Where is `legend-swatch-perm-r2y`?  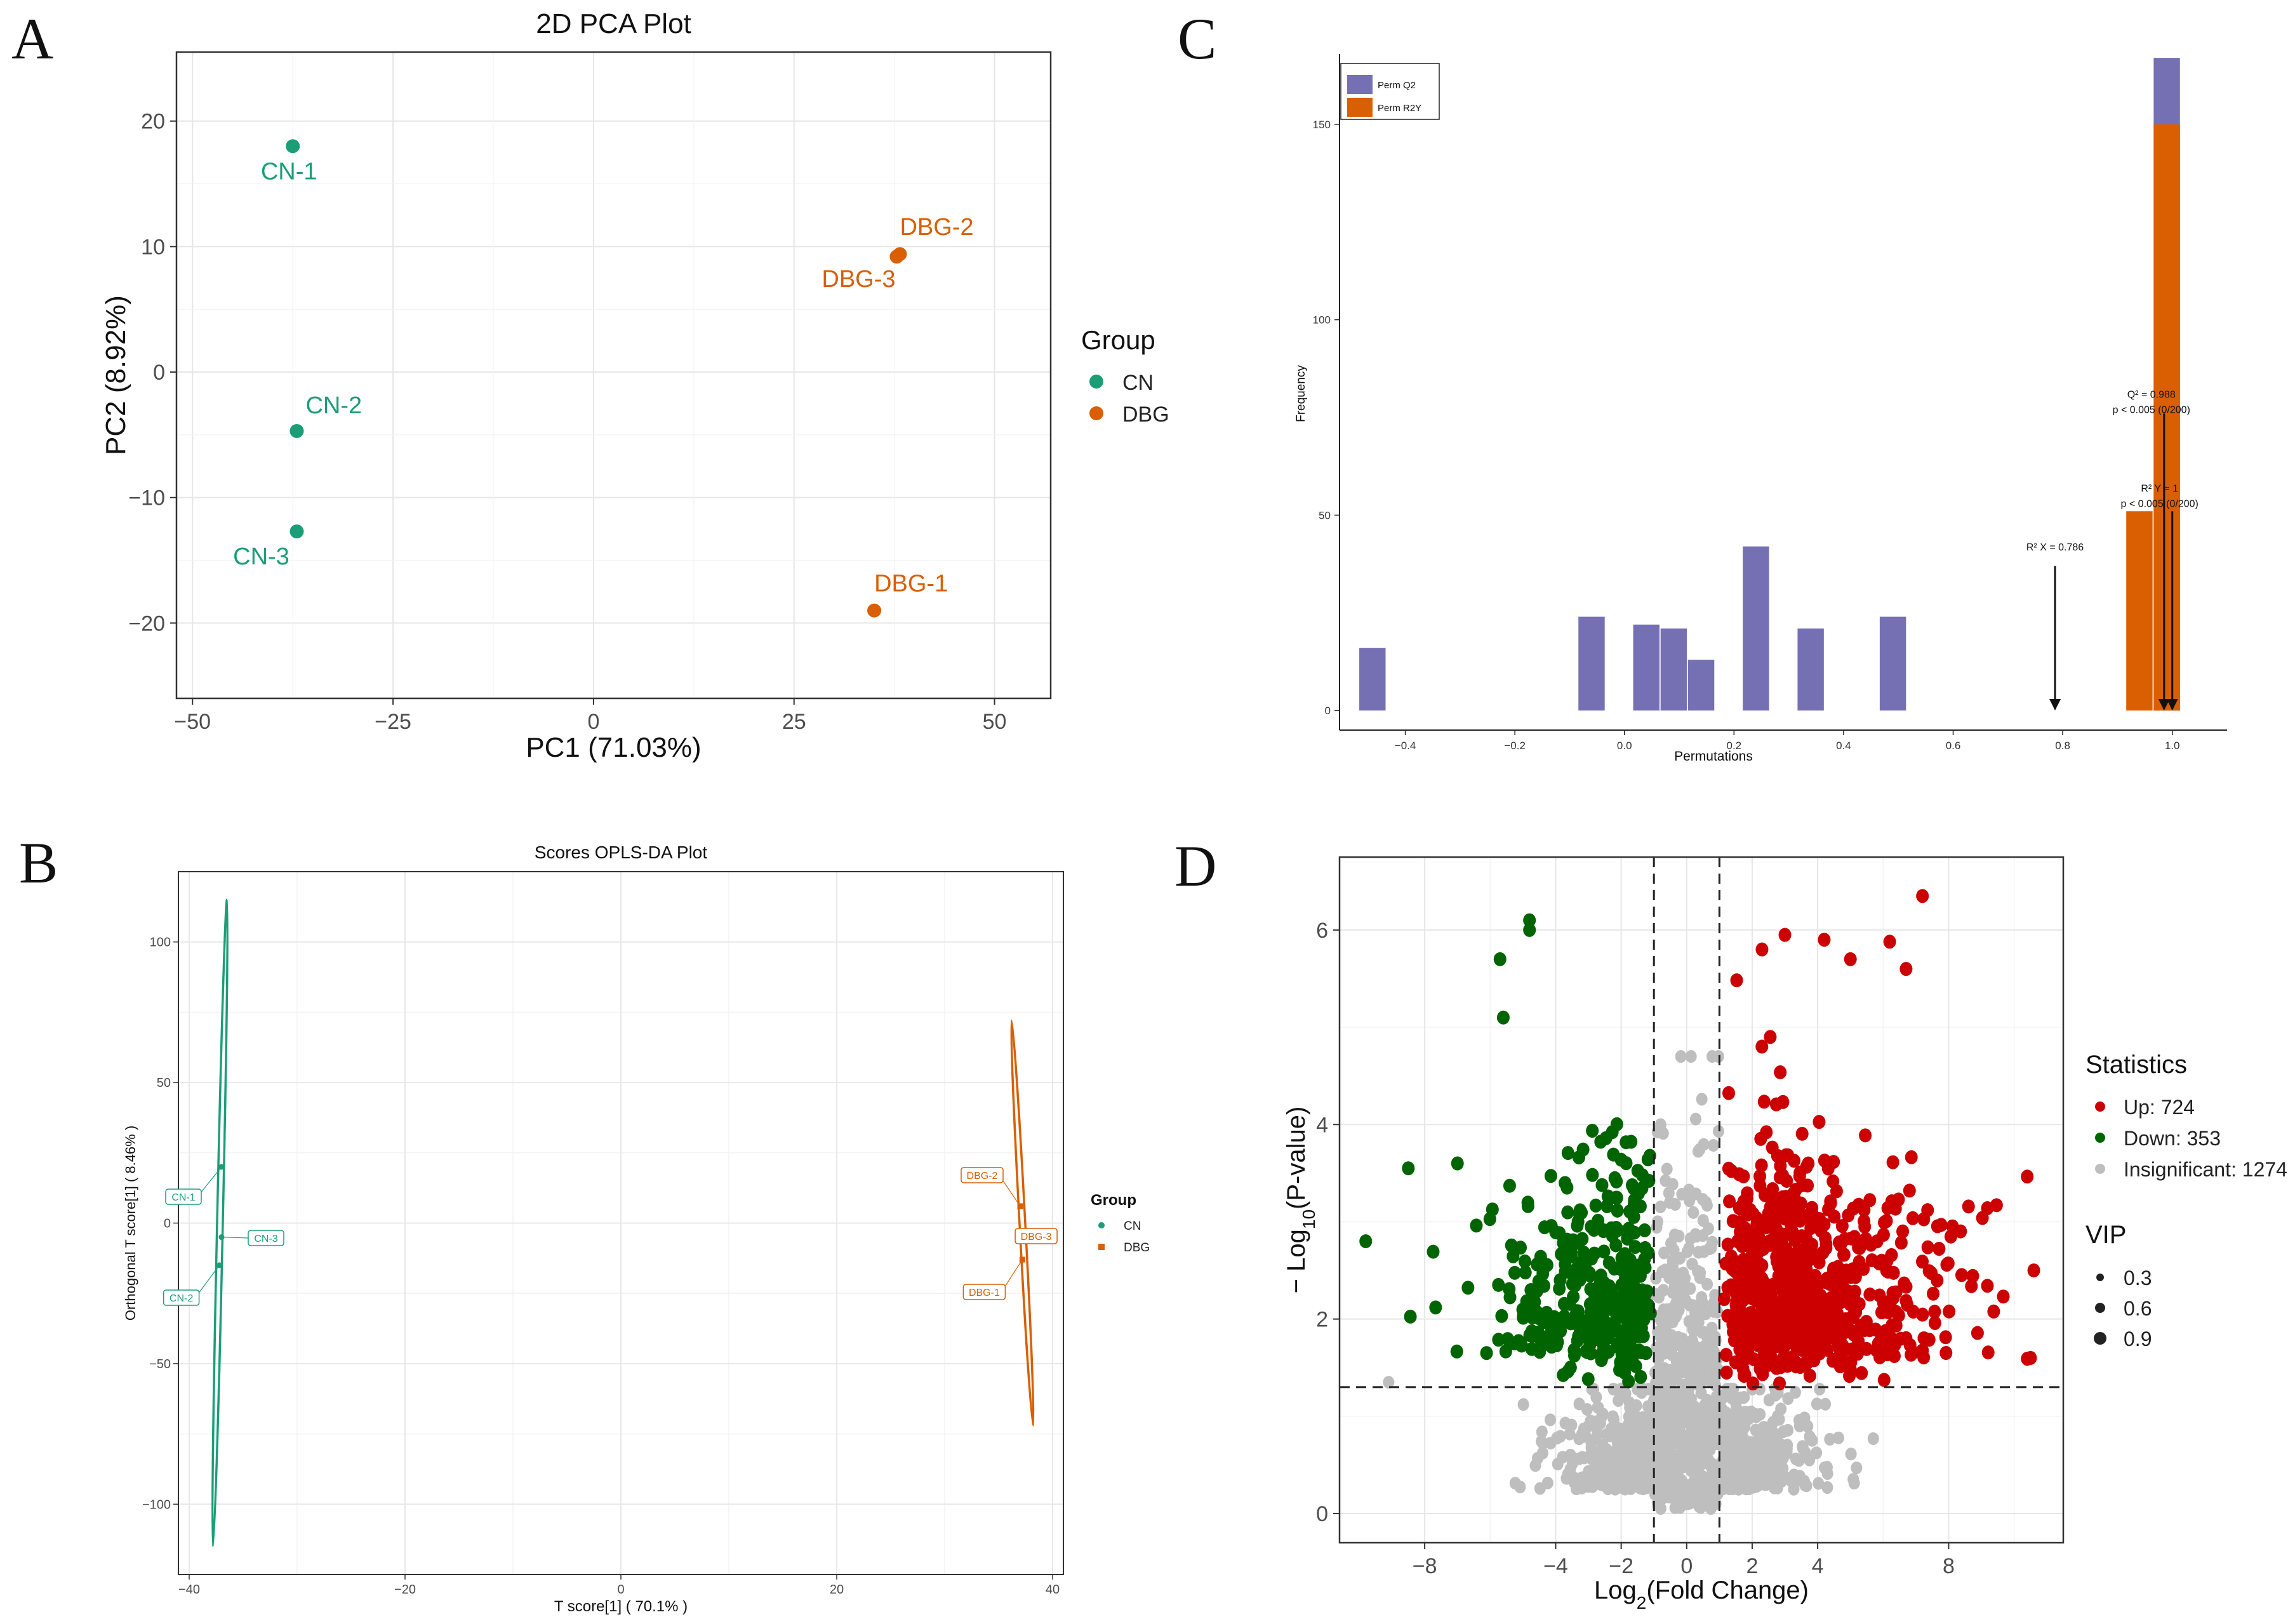 legend-swatch-perm-r2y is located at coordinates (1360, 108).